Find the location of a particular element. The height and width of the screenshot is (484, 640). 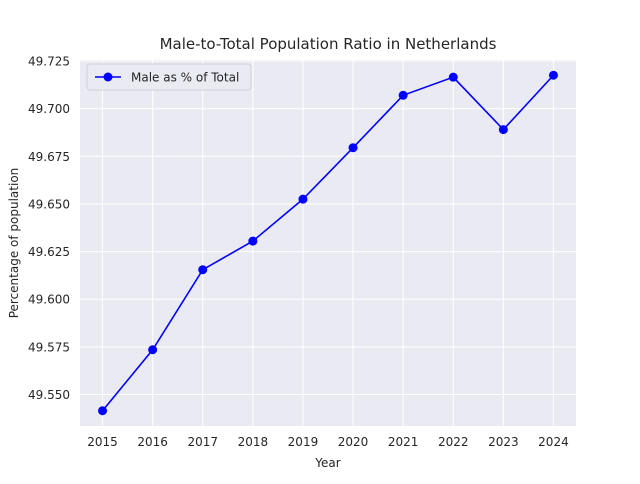

y-tick-label: 49.650 is located at coordinates (49, 204).